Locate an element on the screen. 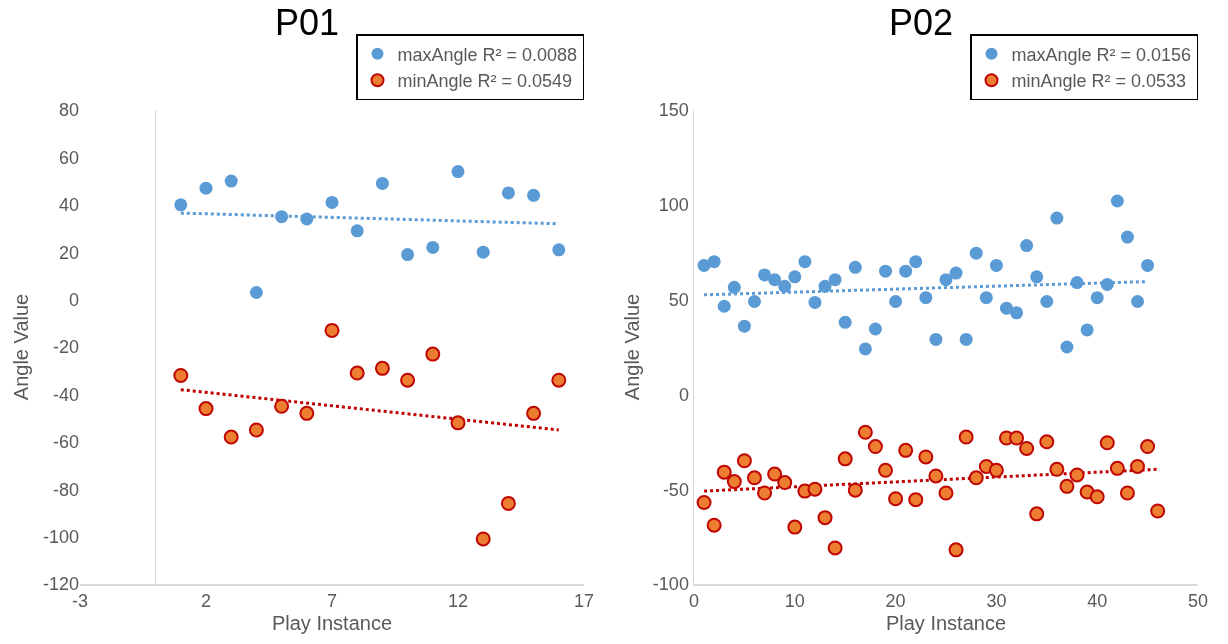  x-tick-label: 40 is located at coordinates (1097, 601).